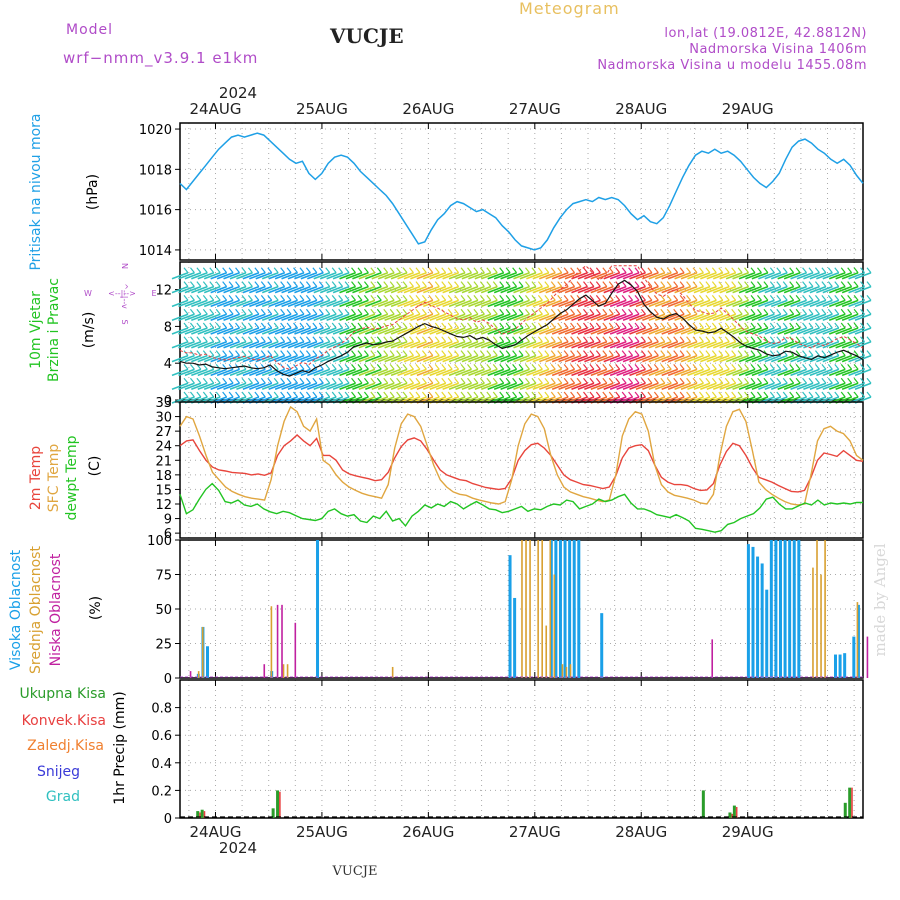 The height and width of the screenshot is (900, 900). What do you see at coordinates (161, 736) in the screenshot?
I see `y-tick-label: 0.6` at bounding box center [161, 736].